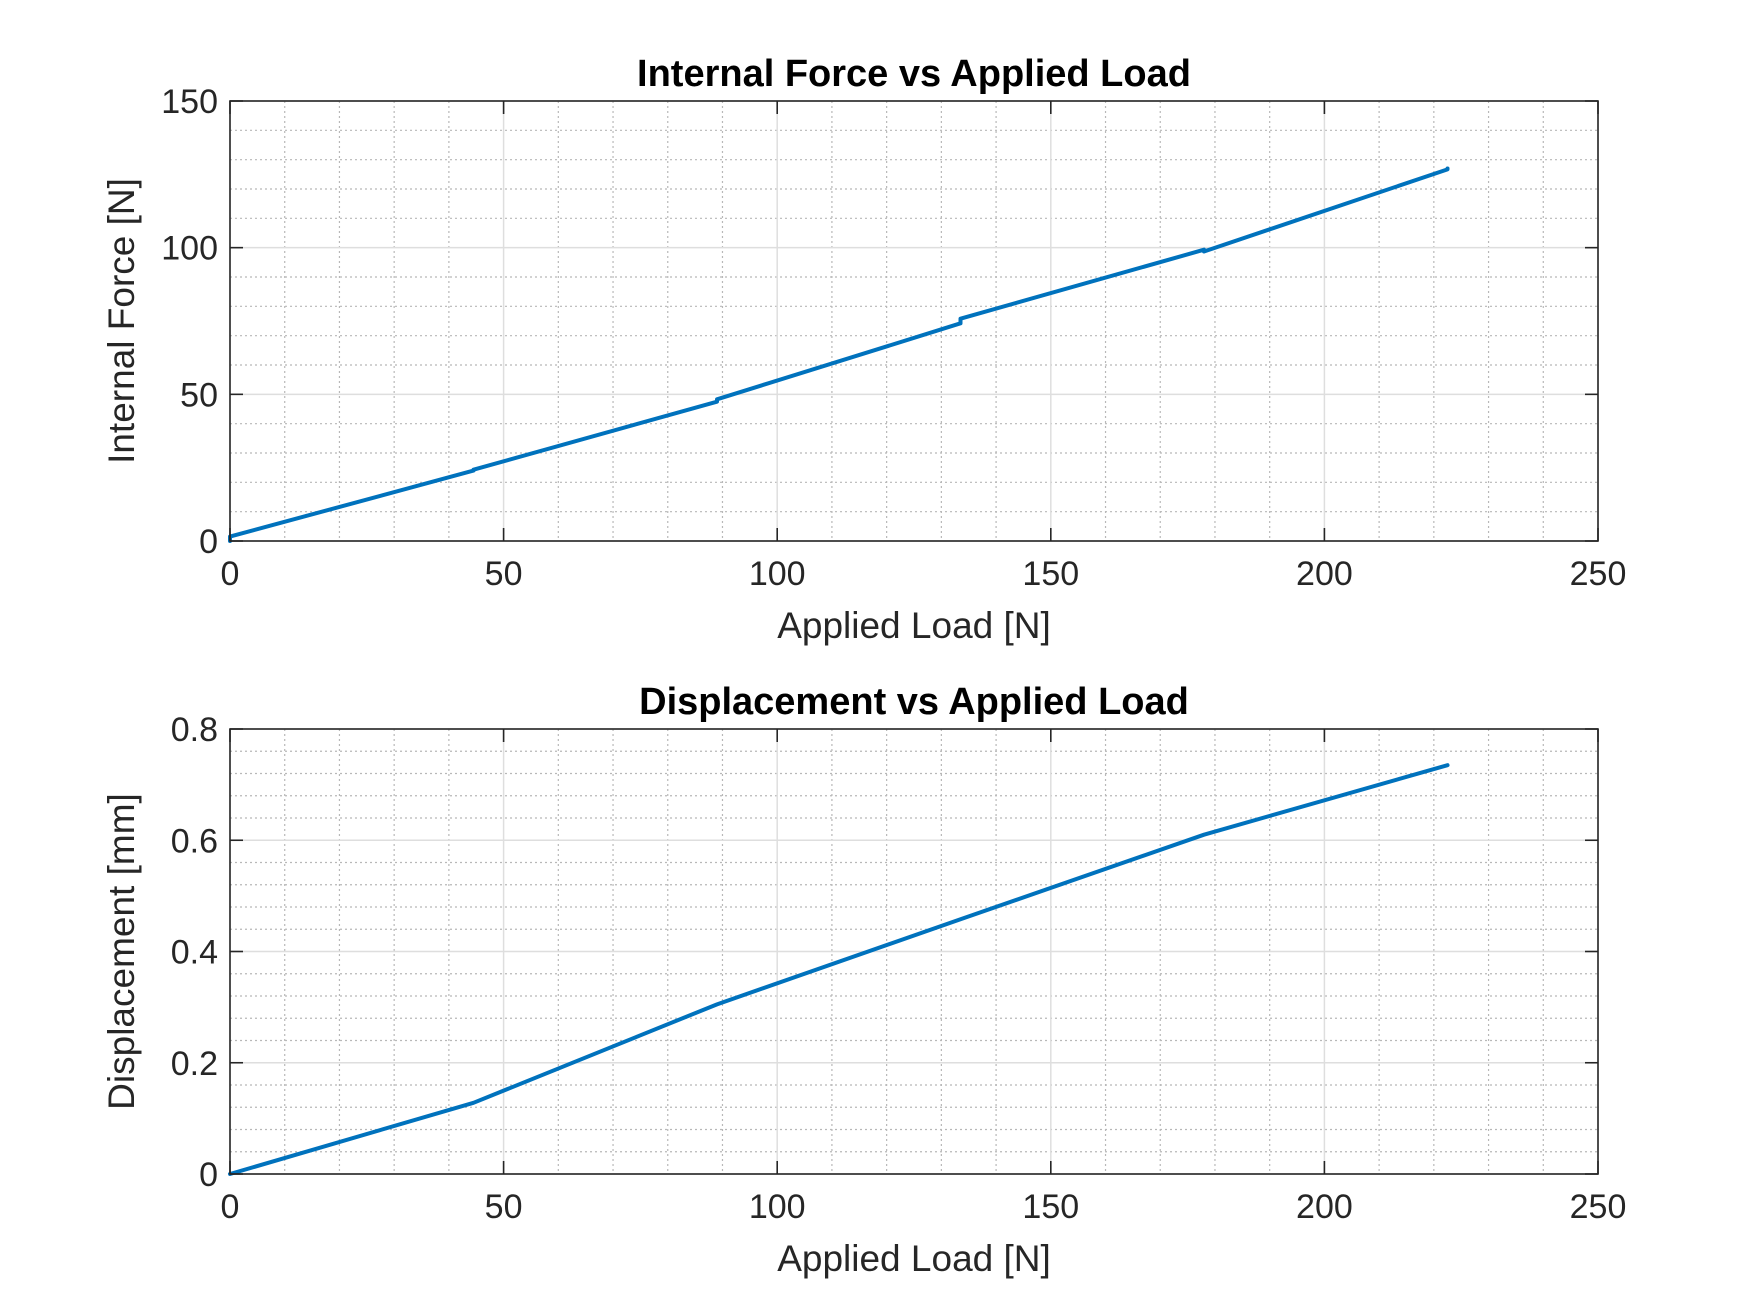 This screenshot has height=1313, width=1750. What do you see at coordinates (121, 951) in the screenshot?
I see `y-axis-label: Displacement [mm]` at bounding box center [121, 951].